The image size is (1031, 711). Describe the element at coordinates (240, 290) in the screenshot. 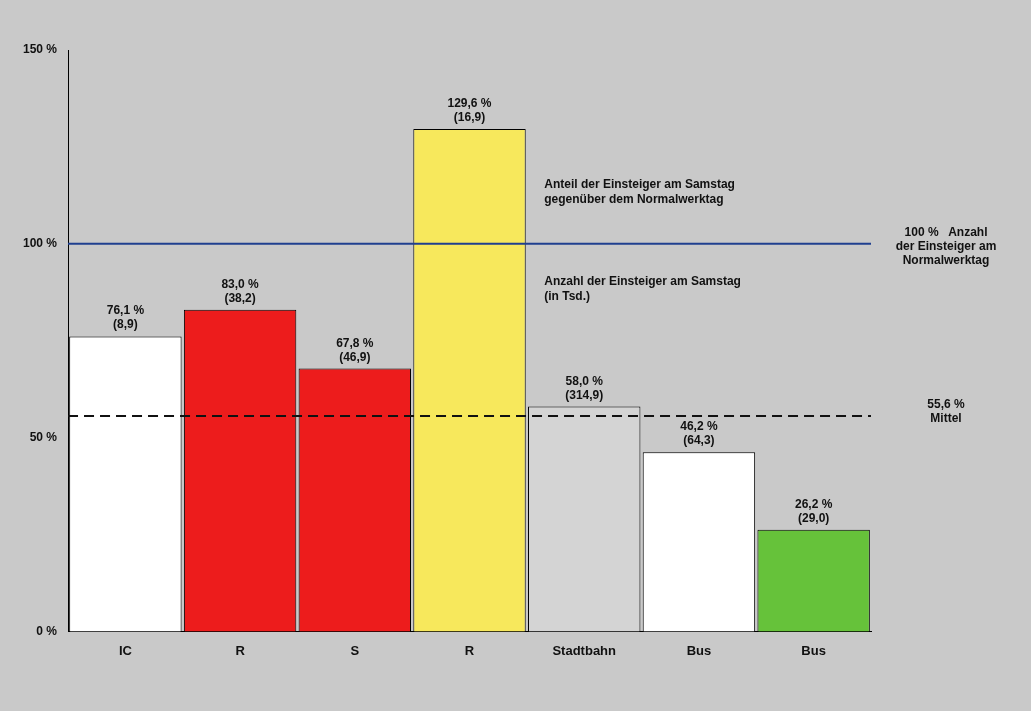

I see `data-label: 83,0 % (38,2)` at that location.